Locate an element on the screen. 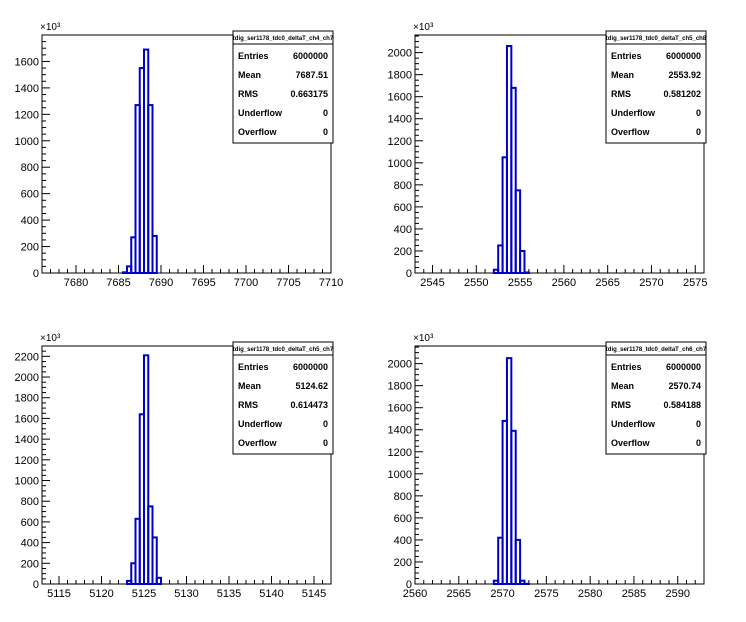 This screenshot has height=622, width=746. x-tick-label: 7685 is located at coordinates (118, 283).